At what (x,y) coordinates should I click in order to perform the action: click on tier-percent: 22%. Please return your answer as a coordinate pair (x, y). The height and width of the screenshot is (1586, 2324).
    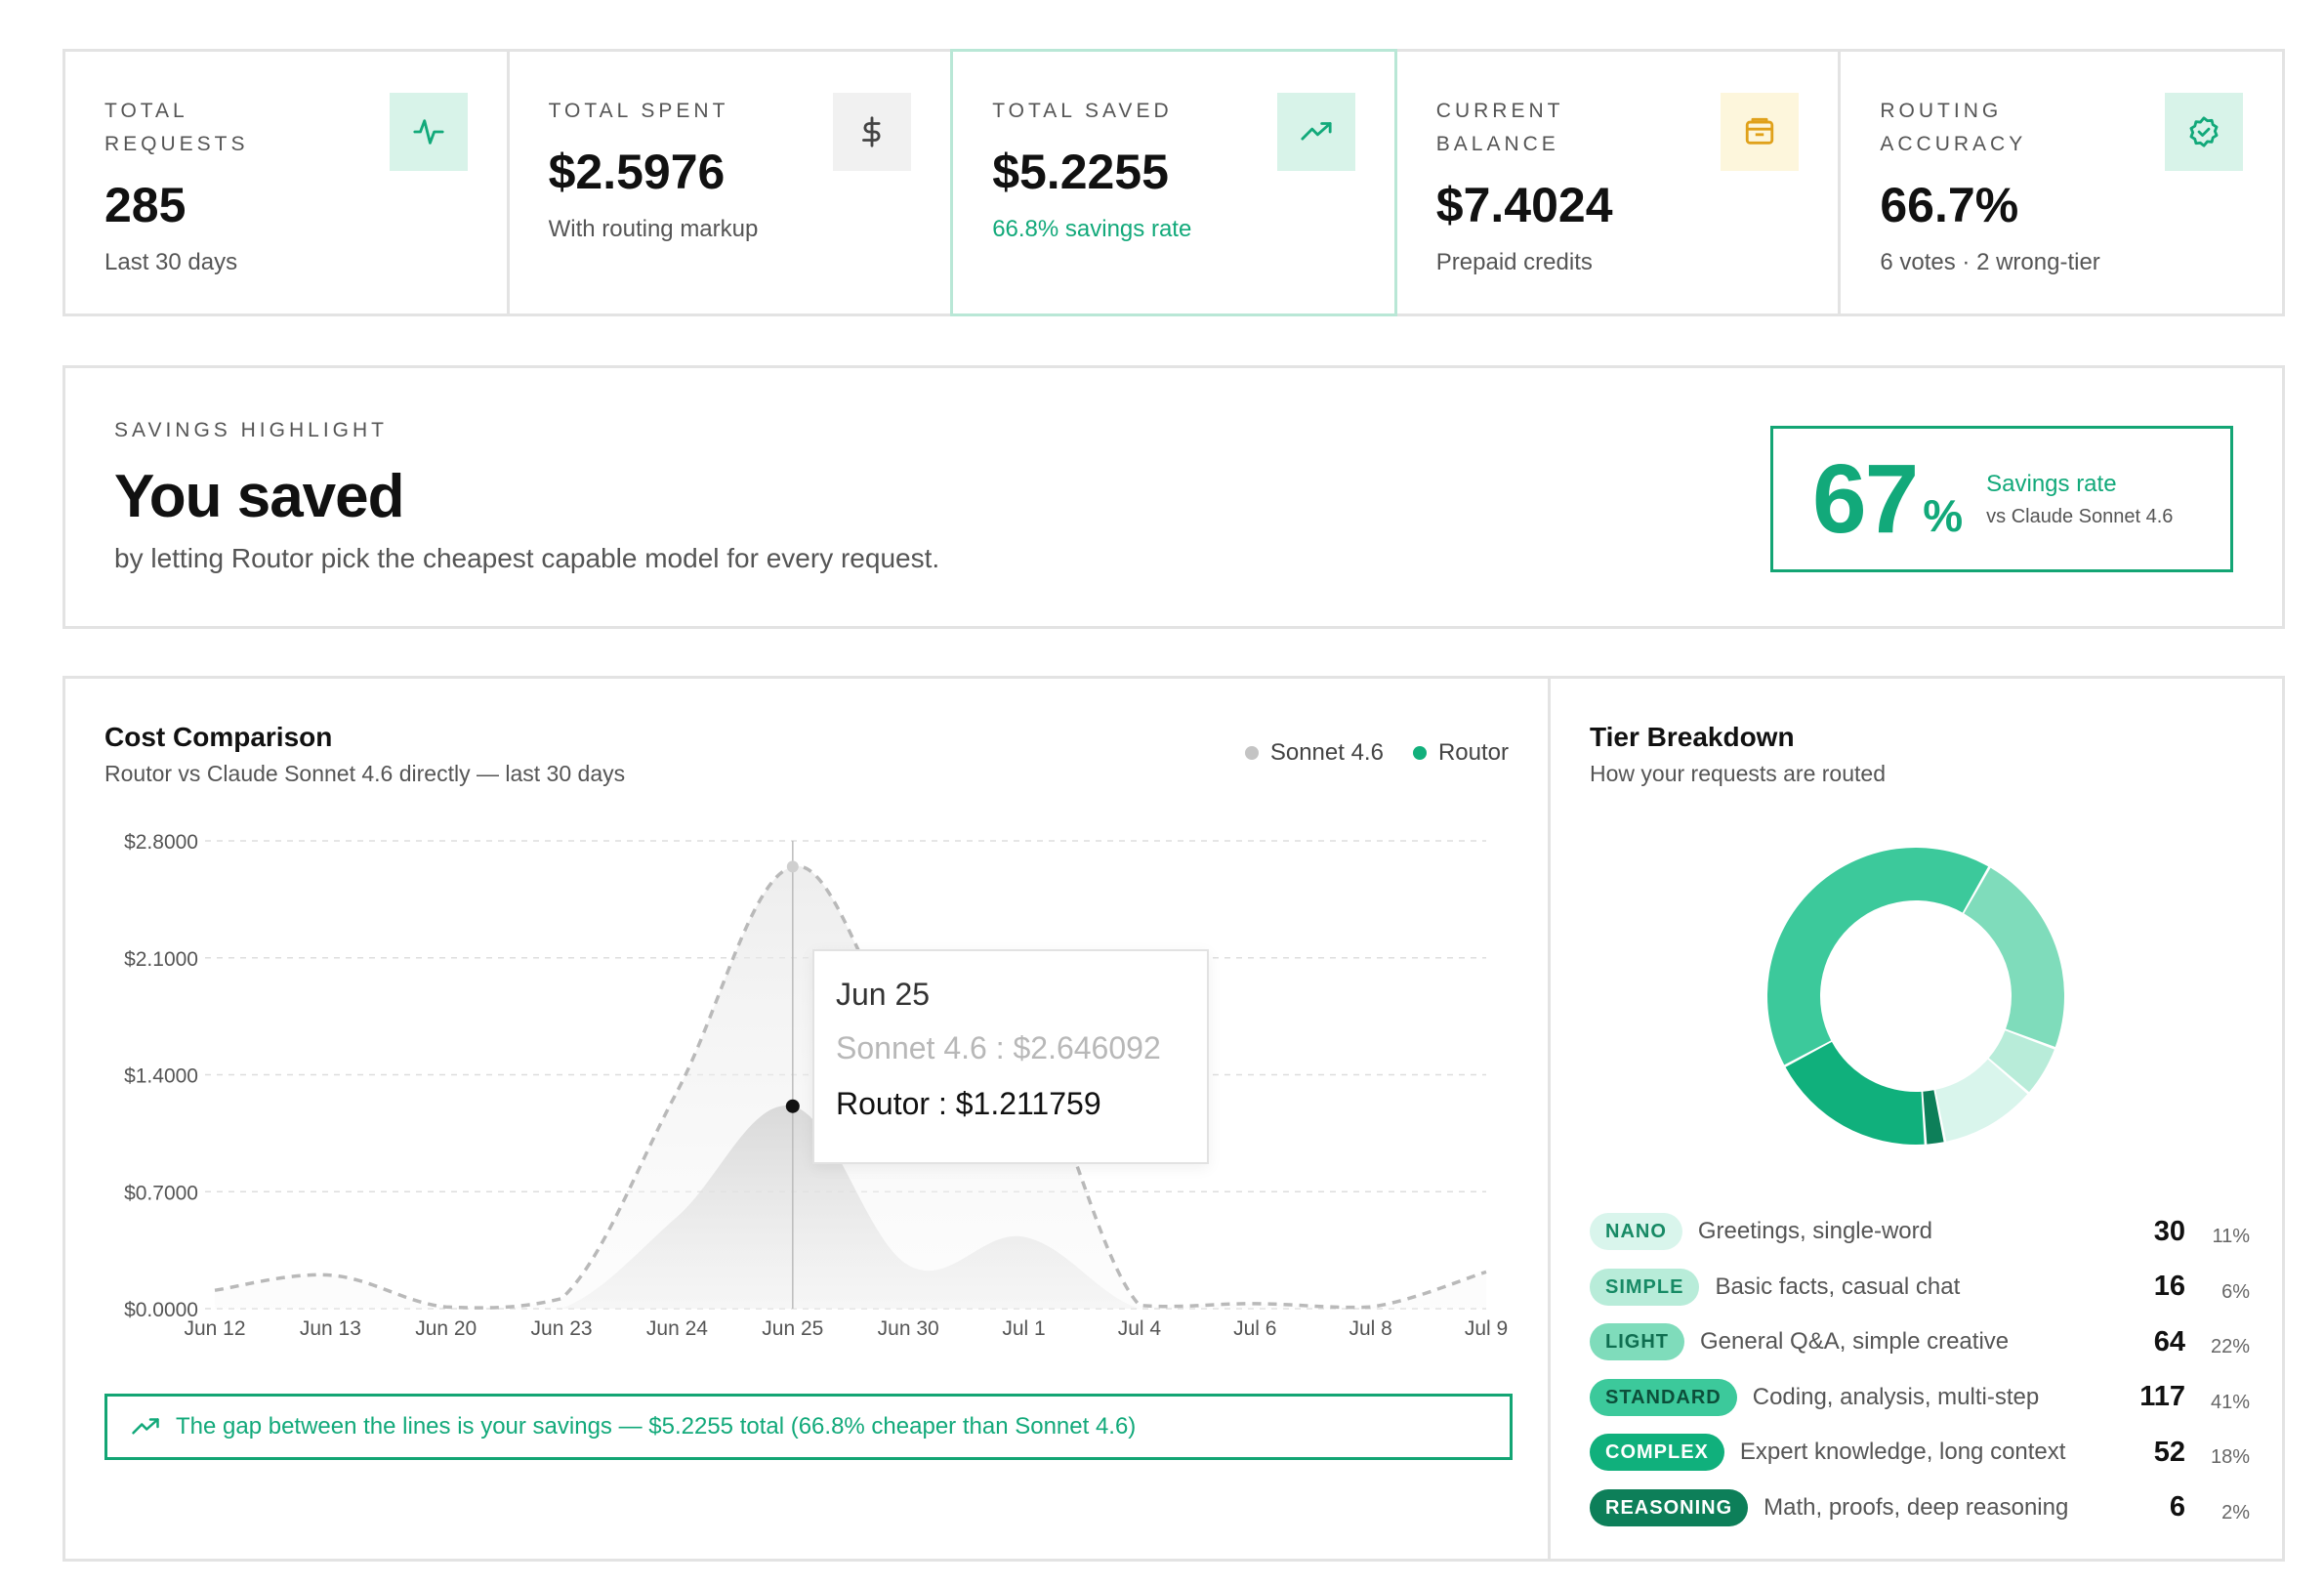
    Looking at the image, I should click on (2230, 1346).